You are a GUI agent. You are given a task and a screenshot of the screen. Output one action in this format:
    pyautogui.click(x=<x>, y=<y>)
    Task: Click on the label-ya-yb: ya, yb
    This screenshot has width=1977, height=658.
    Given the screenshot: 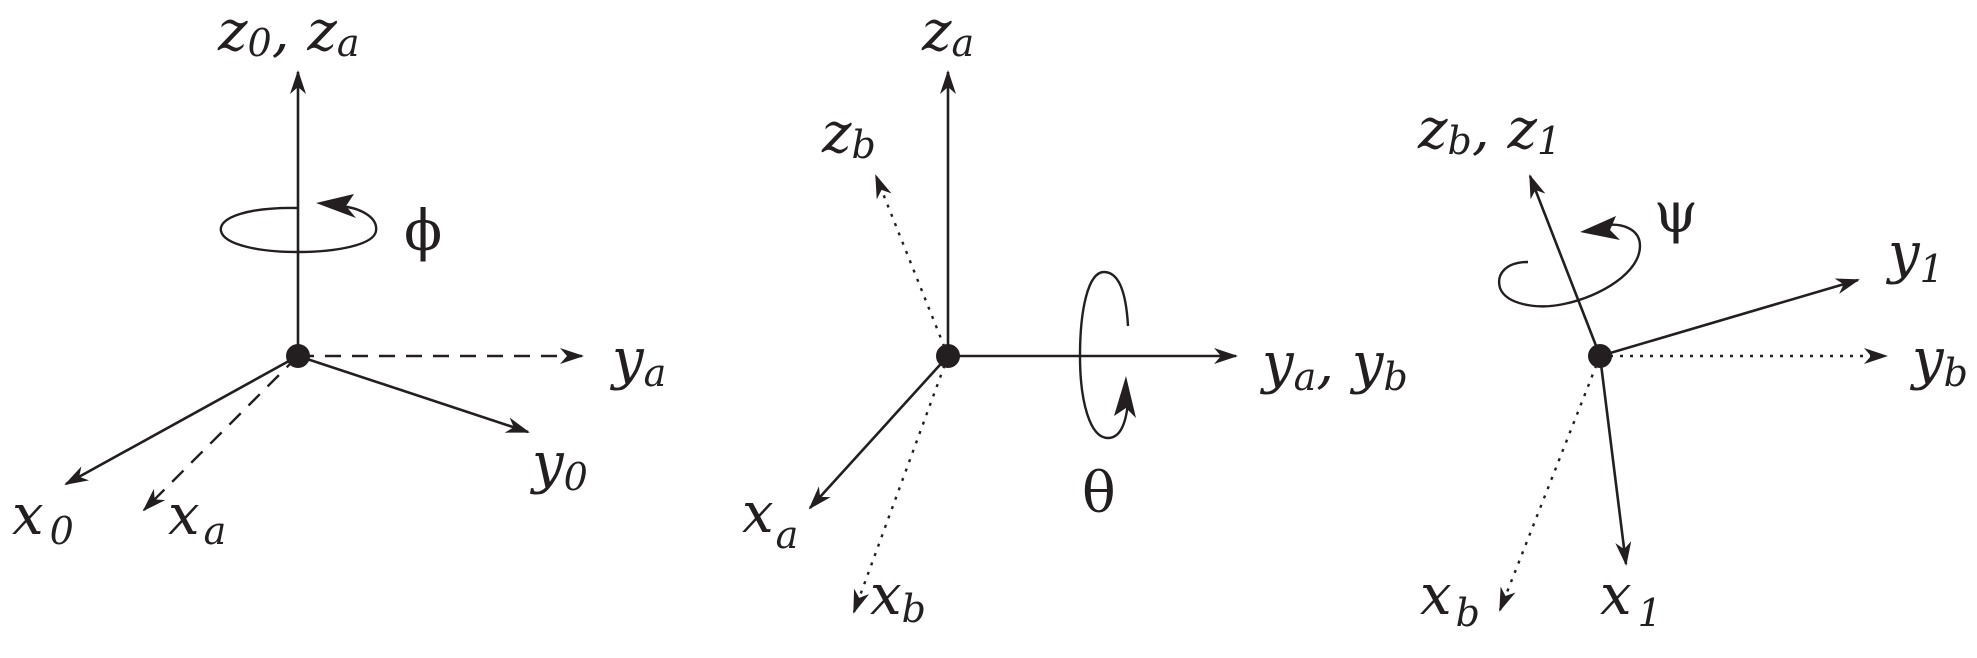 What is the action you would take?
    pyautogui.click(x=1333, y=365)
    